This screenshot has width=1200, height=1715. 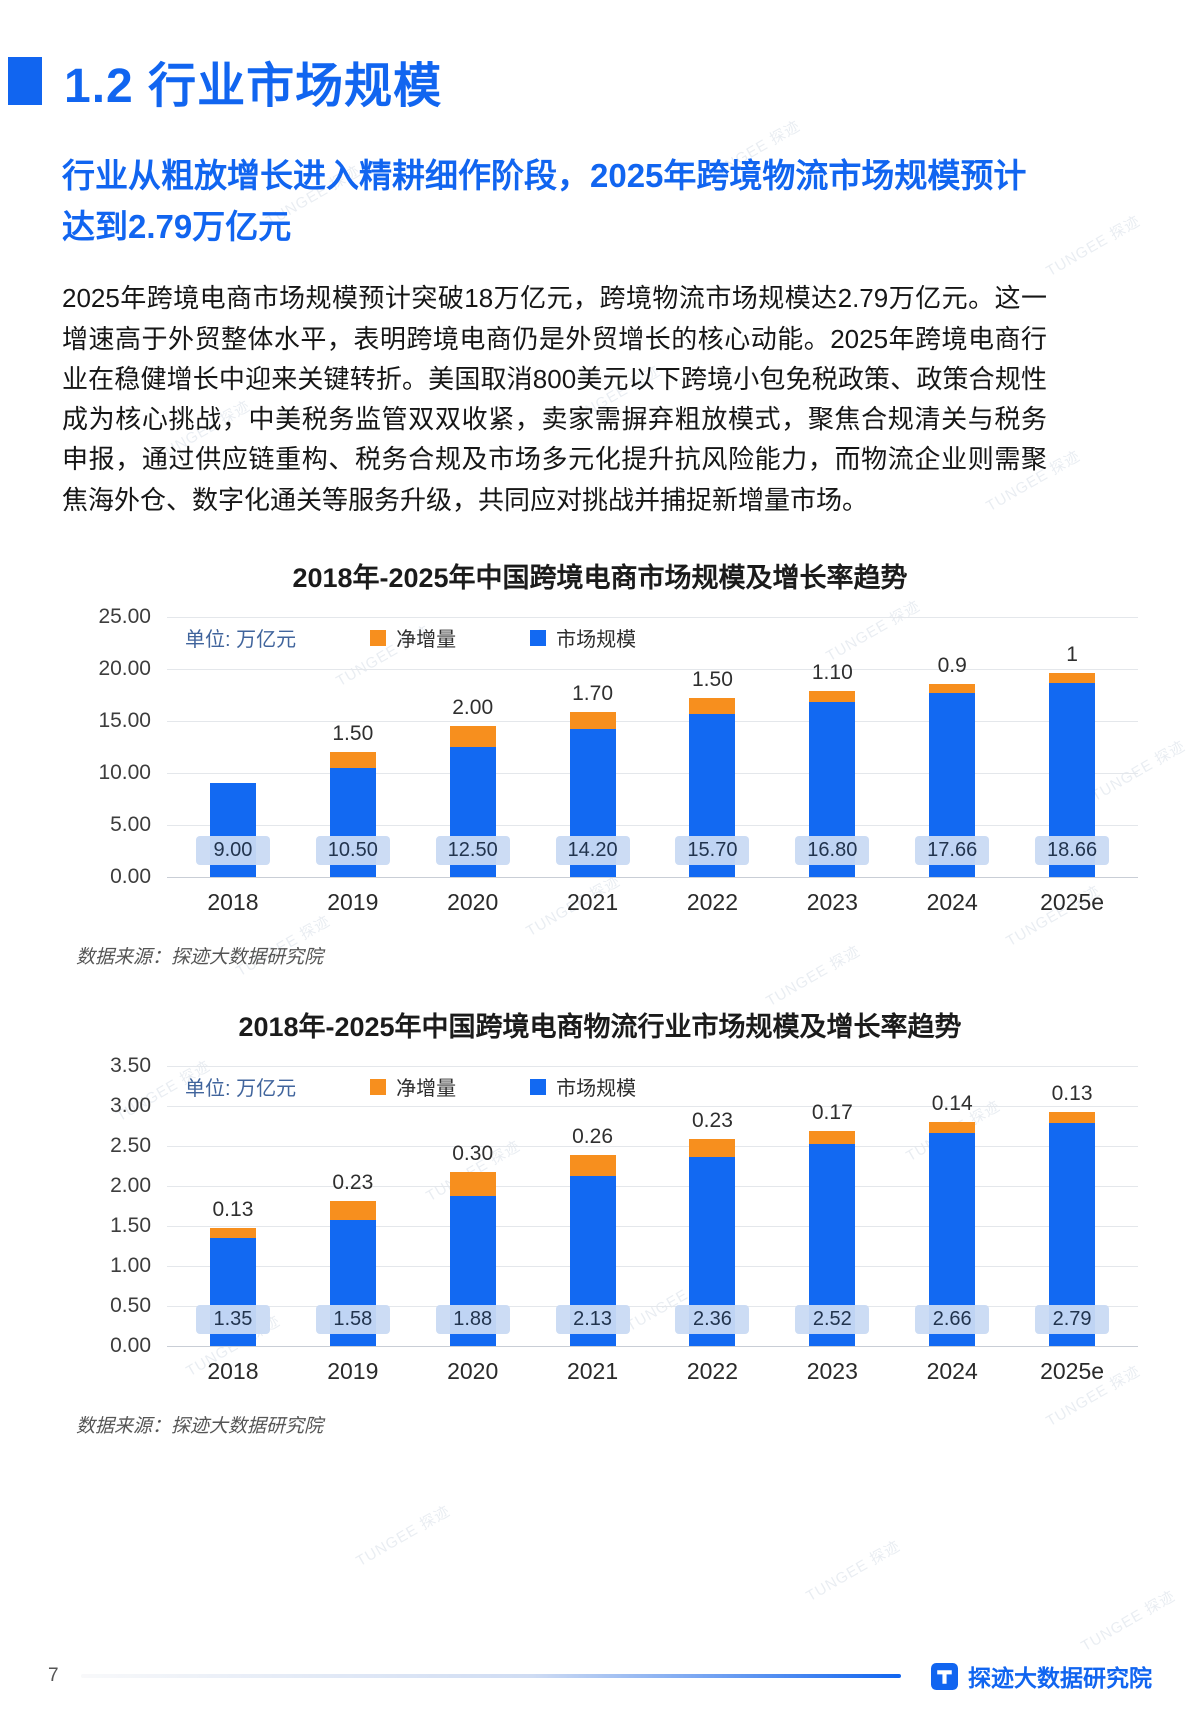 I want to click on unit-label: 单位: 万亿元, so click(x=241, y=640).